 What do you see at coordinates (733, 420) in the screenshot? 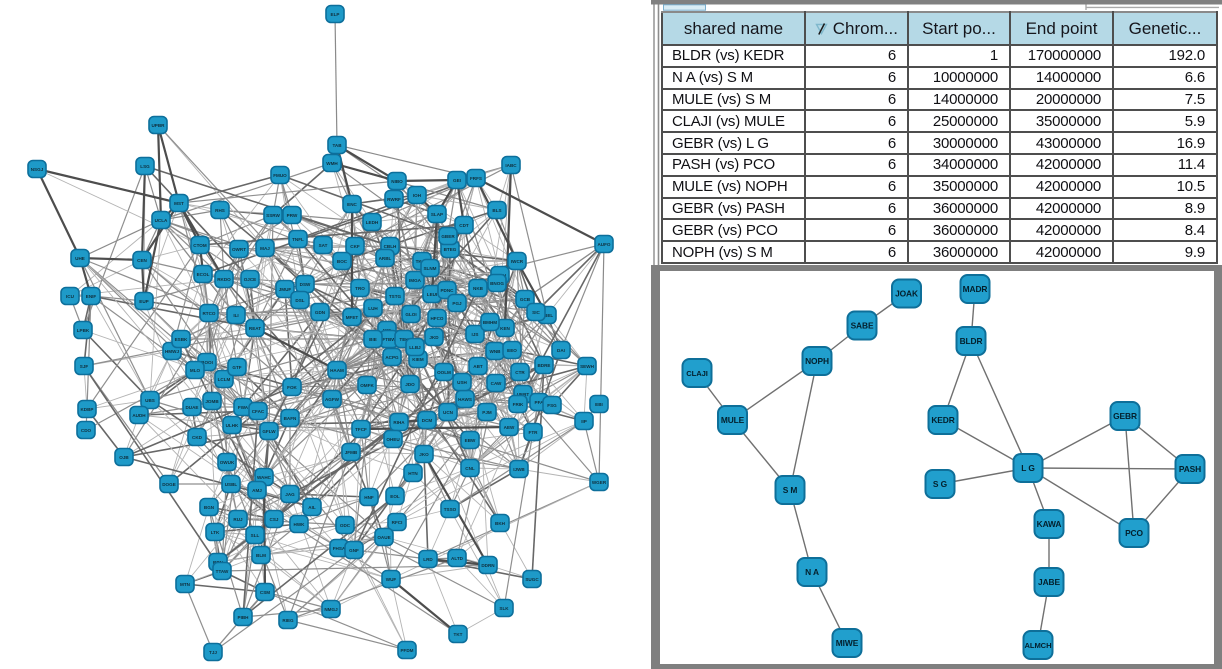
I see `svg-text: MULE` at bounding box center [733, 420].